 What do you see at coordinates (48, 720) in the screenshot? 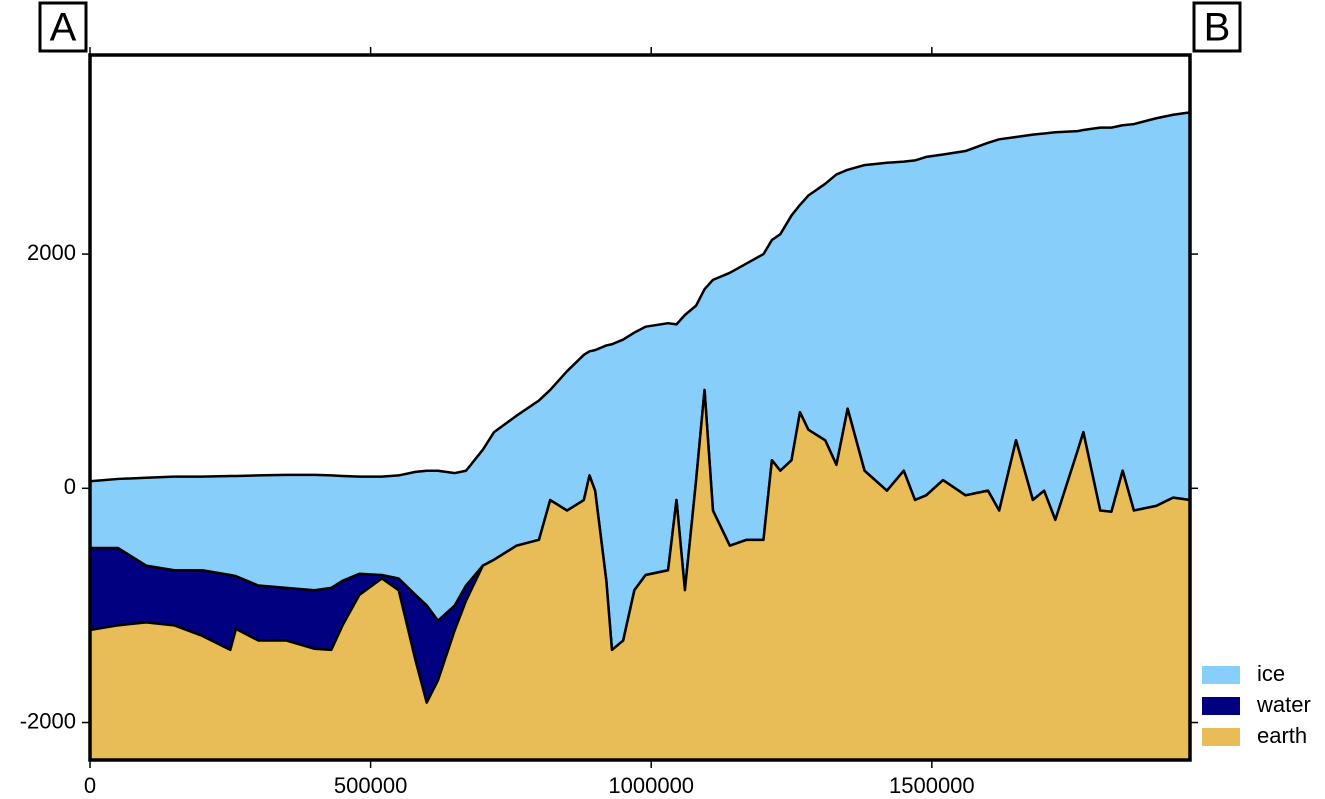
I see `y-tick-label: -2000` at bounding box center [48, 720].